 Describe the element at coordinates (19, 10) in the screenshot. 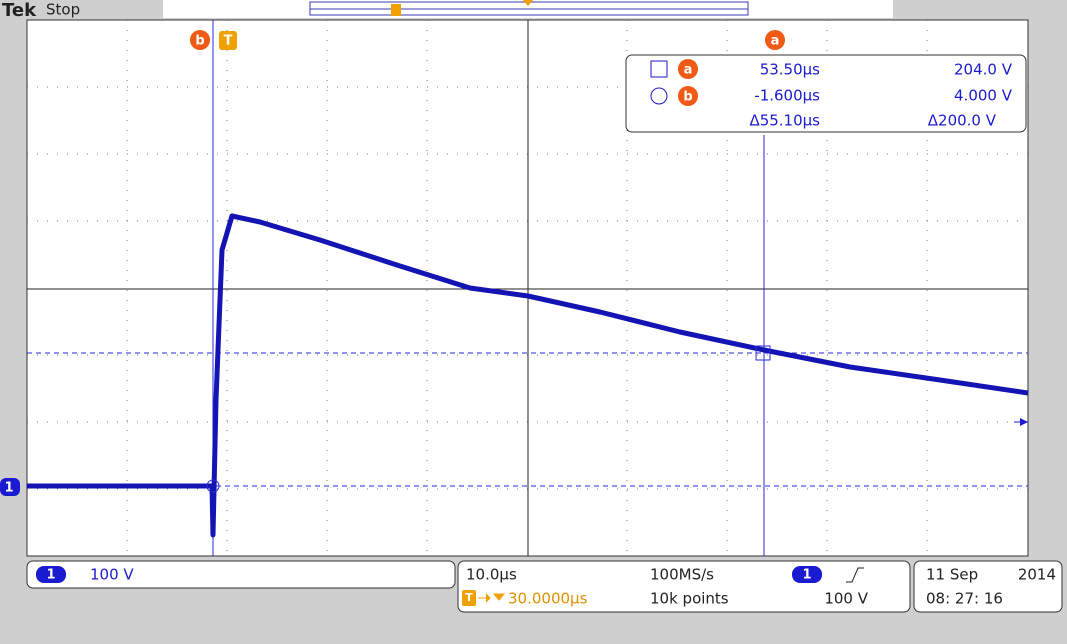

I see `brand: Tek` at that location.